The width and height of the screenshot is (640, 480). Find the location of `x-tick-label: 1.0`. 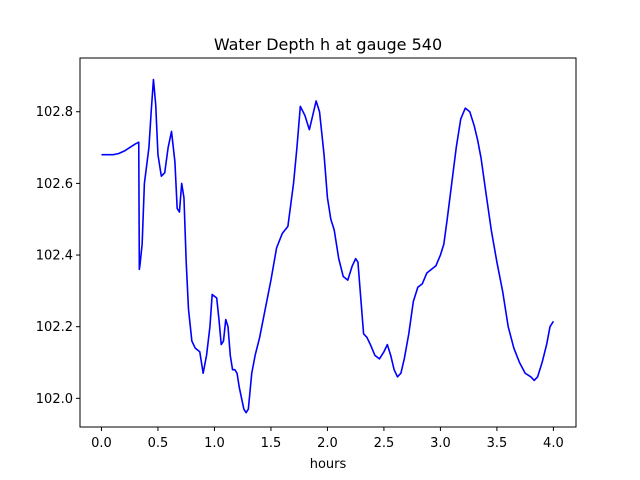

x-tick-label: 1.0 is located at coordinates (214, 443).